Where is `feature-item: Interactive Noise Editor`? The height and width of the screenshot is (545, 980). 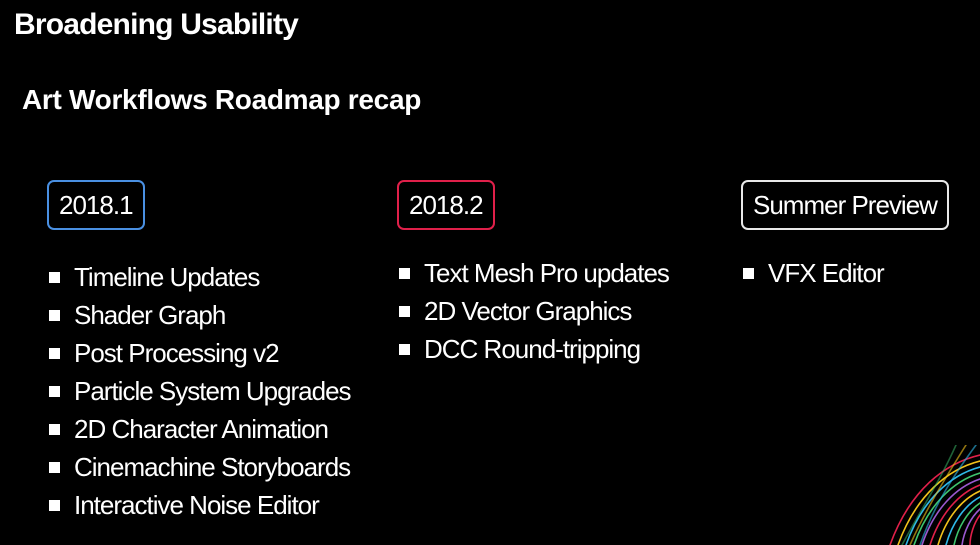
feature-item: Interactive Noise Editor is located at coordinates (199, 505).